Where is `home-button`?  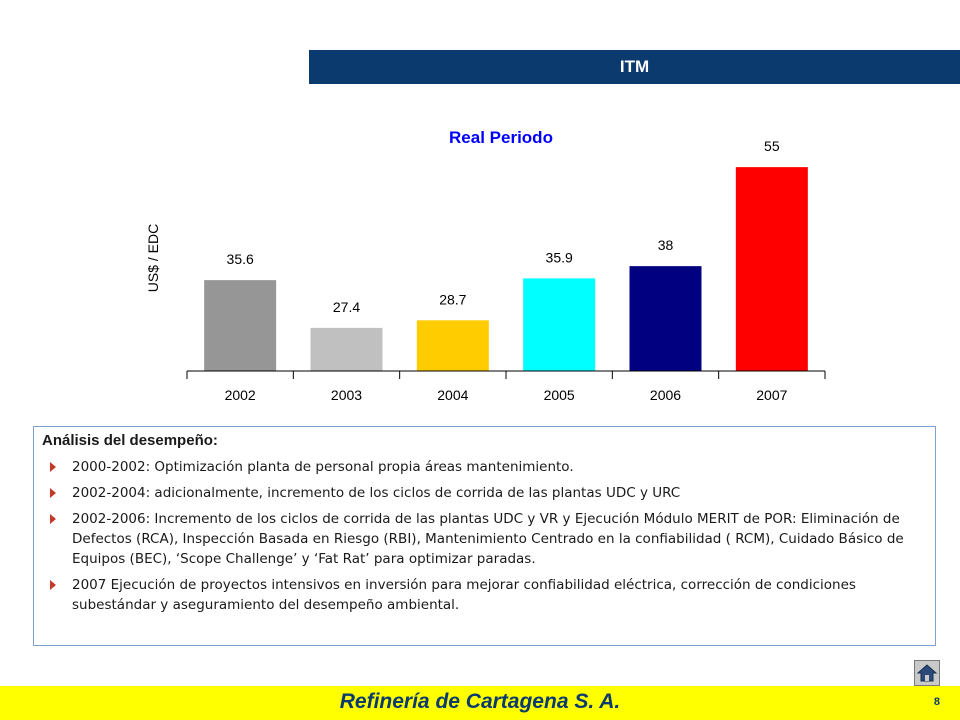
home-button is located at coordinates (927, 673).